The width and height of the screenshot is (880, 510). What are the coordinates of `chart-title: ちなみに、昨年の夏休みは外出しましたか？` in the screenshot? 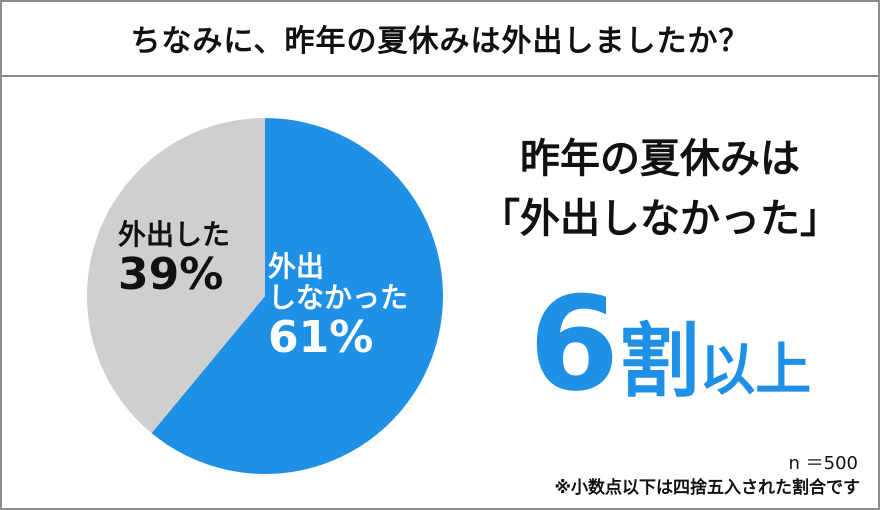 It's located at (440, 41).